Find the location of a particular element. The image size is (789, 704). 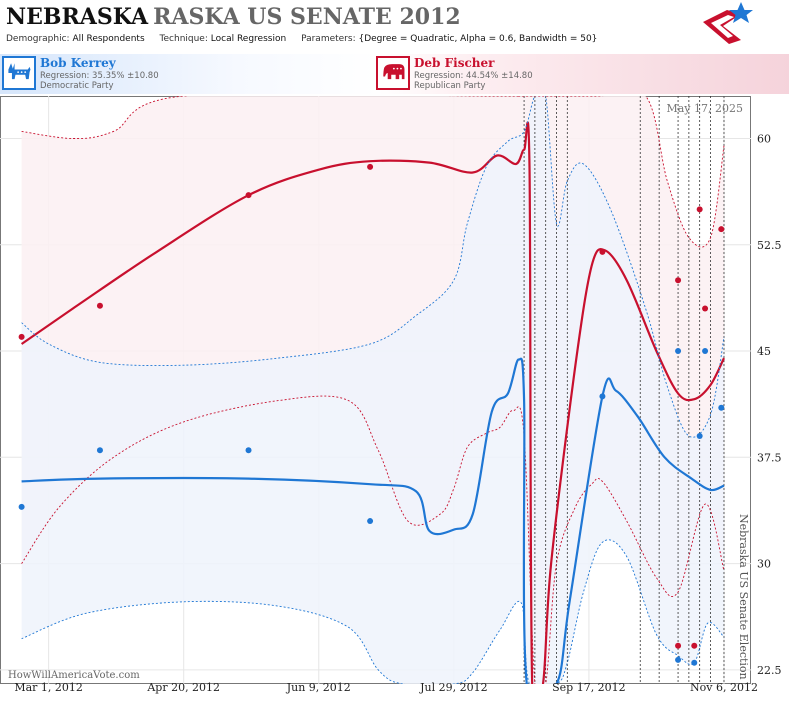

candidate-name: Bob Kerrey is located at coordinates (78, 63).